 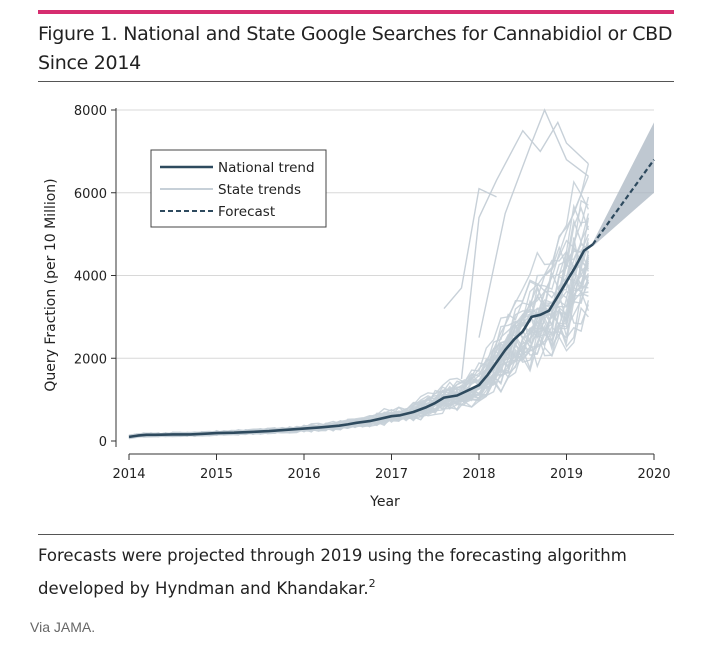 I want to click on legend-forecast-label: Forecast, so click(x=246, y=212).